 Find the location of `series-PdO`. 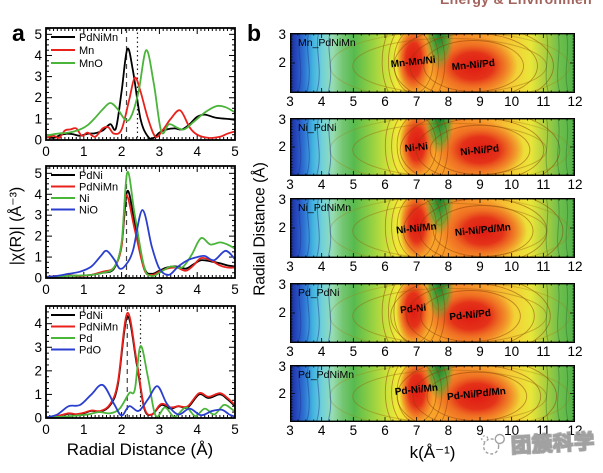

series-PdO is located at coordinates (140, 400).